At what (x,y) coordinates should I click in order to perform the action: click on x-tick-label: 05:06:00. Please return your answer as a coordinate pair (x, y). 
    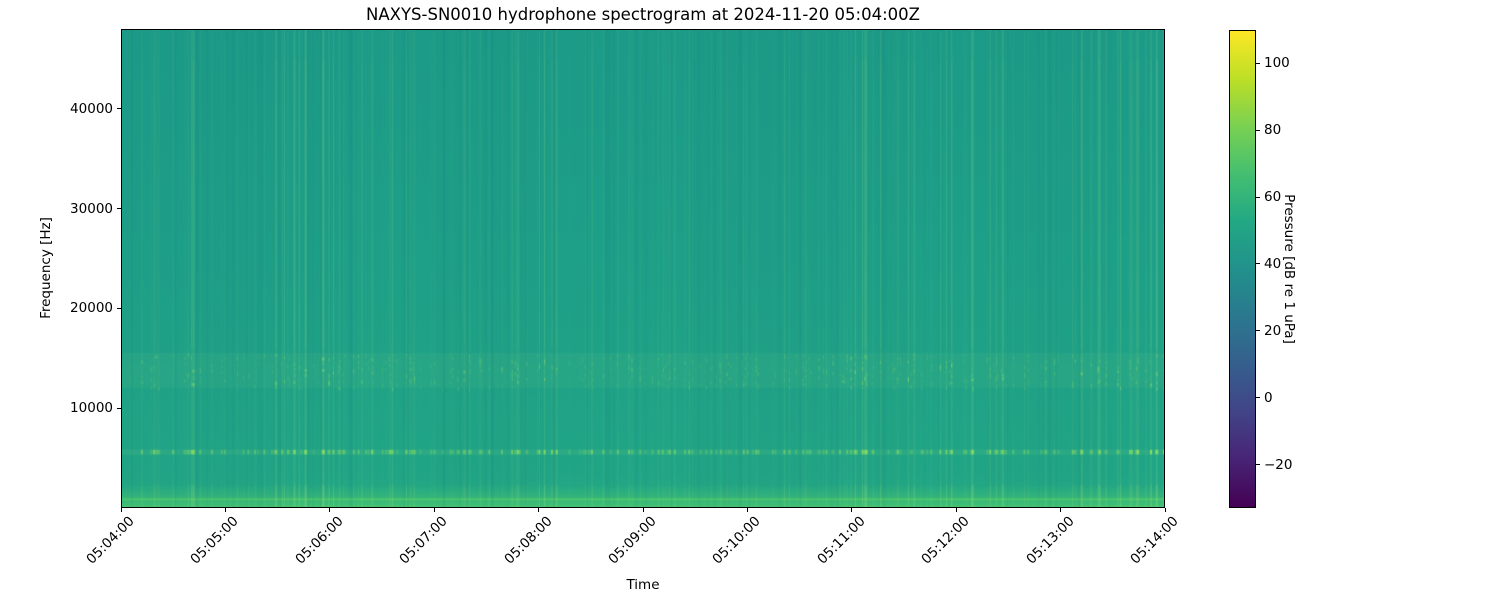
    Looking at the image, I should click on (319, 540).